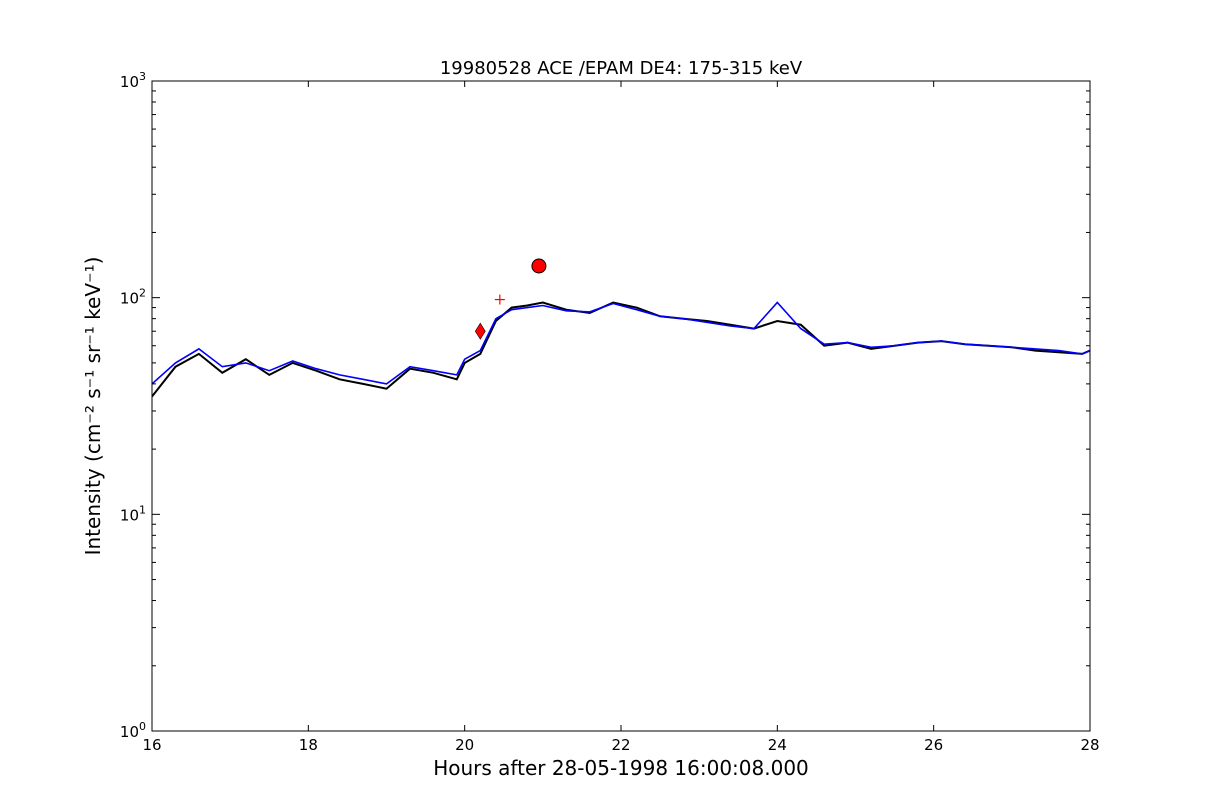 The width and height of the screenshot is (1212, 812). What do you see at coordinates (621, 768) in the screenshot?
I see `x-axis-label: Hours after 28-05-1998 16:00:08.000` at bounding box center [621, 768].